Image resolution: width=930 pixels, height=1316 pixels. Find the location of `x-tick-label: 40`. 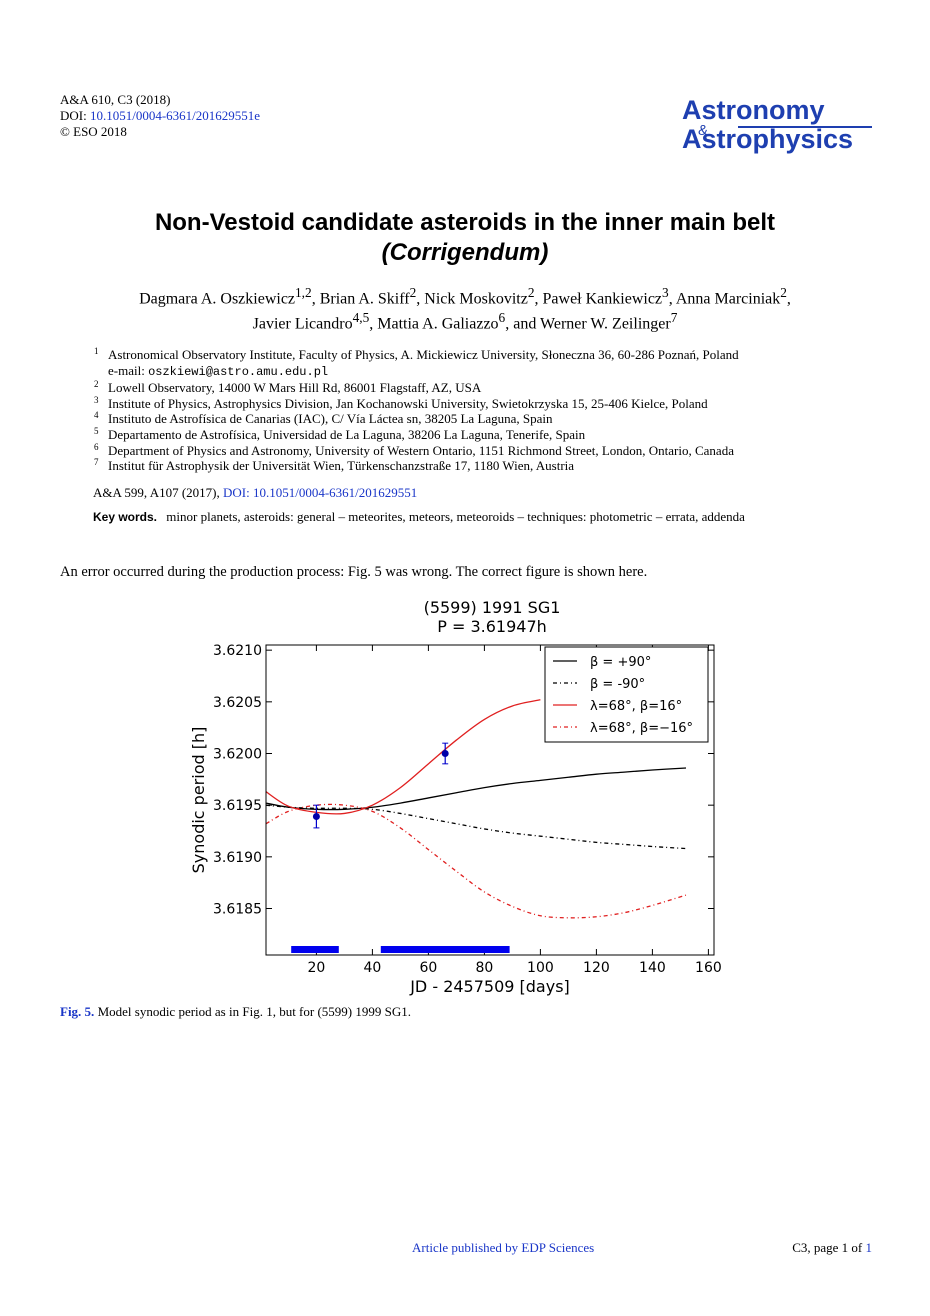

x-tick-label: 40 is located at coordinates (372, 968).